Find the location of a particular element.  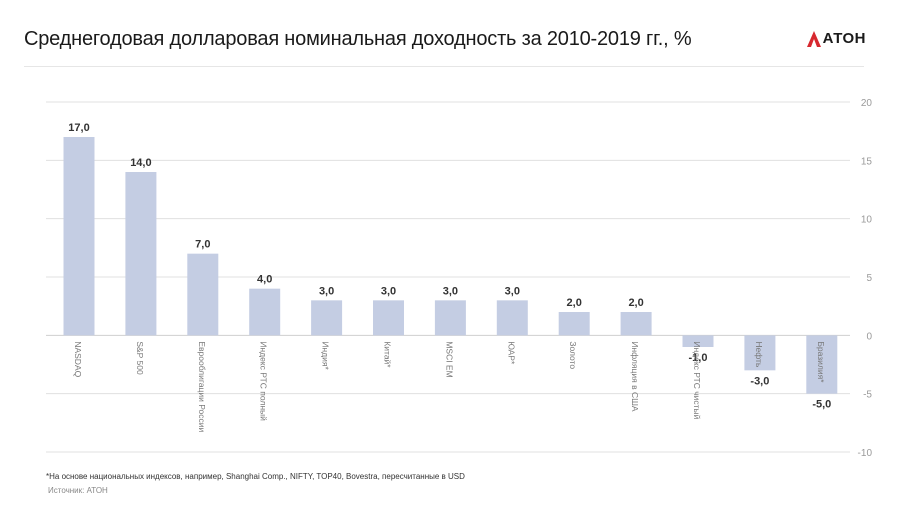

aton-logo: АТОН is located at coordinates (836, 38).